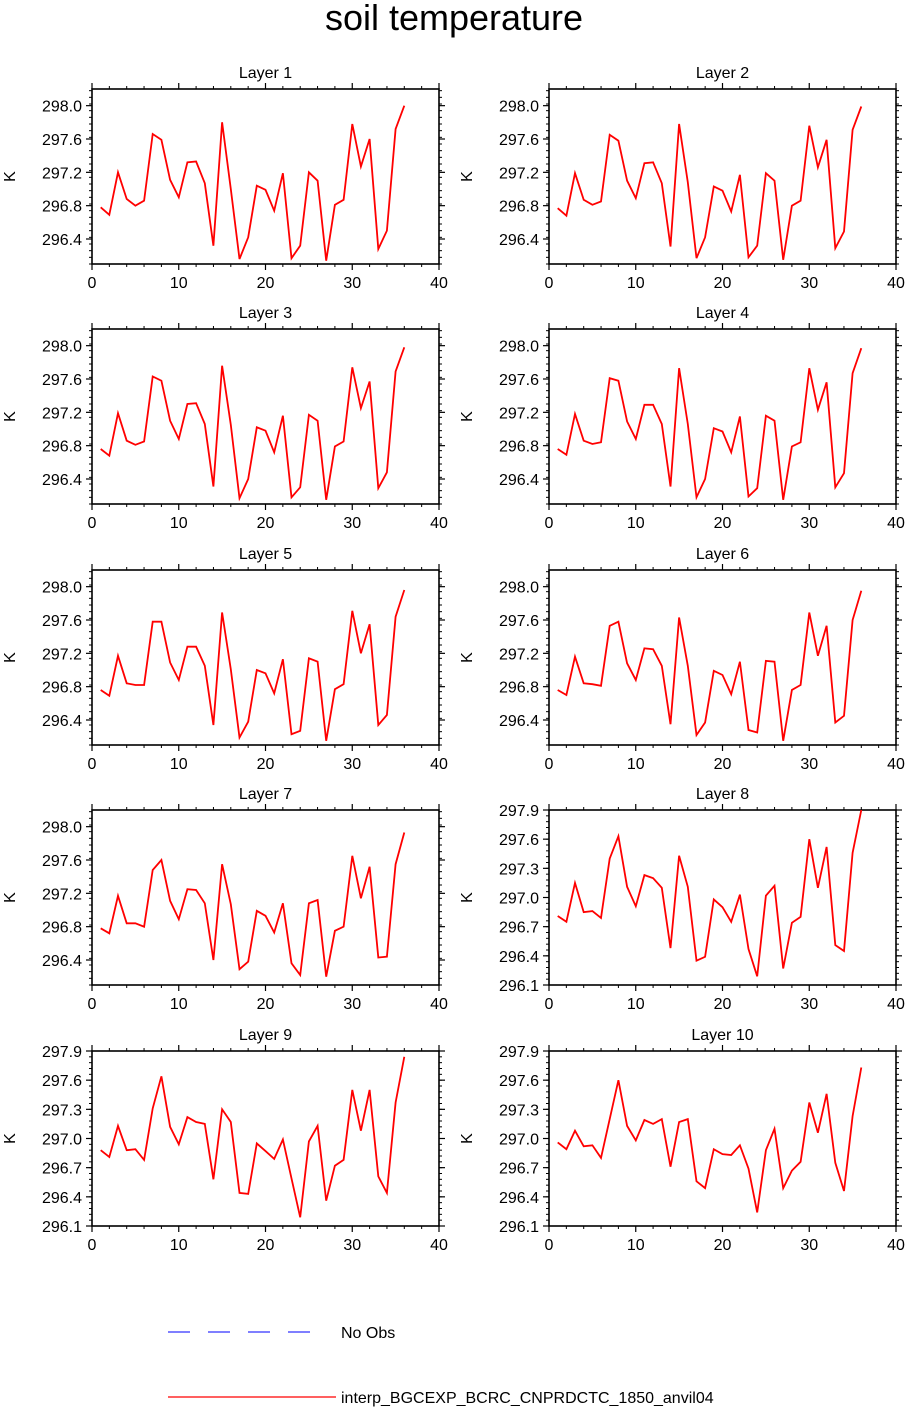 This screenshot has height=1407, width=908. What do you see at coordinates (722, 554) in the screenshot?
I see `panel-title: Layer 6` at bounding box center [722, 554].